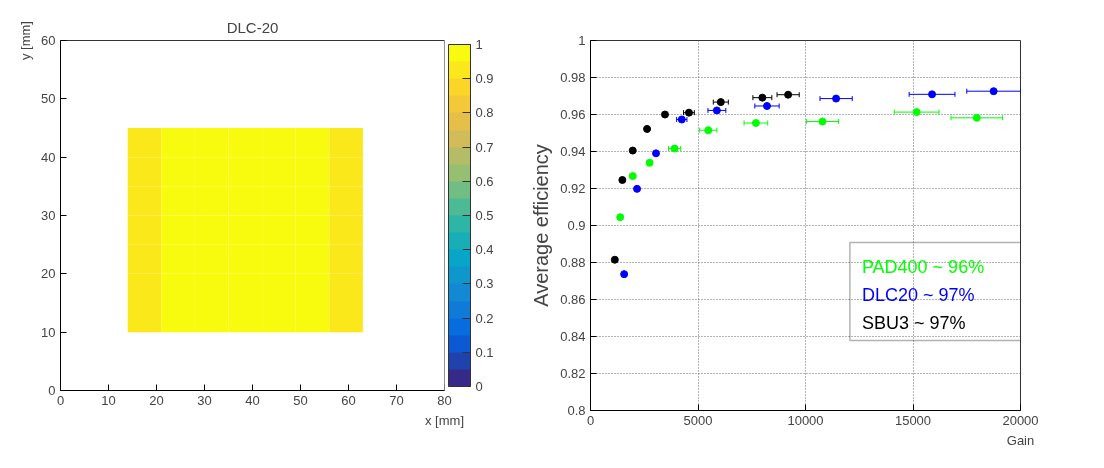 This screenshot has height=468, width=1104. I want to click on x-tick-label: 15000, so click(913, 420).